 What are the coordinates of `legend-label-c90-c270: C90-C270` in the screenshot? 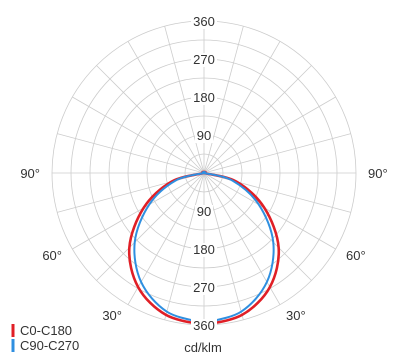 It's located at (49, 345).